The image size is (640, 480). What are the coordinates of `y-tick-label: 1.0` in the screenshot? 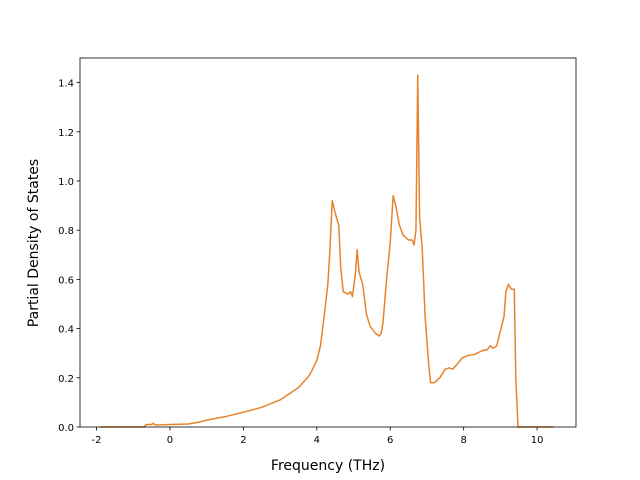 It's located at (66, 182).